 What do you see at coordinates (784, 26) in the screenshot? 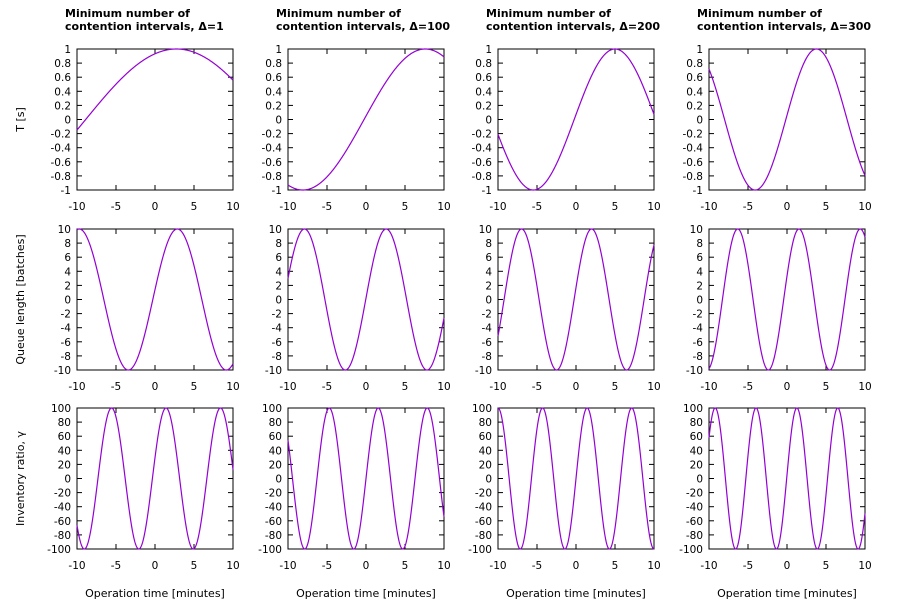
I see `column-title-4-line-2: contention intervals, Δ=300` at bounding box center [784, 26].